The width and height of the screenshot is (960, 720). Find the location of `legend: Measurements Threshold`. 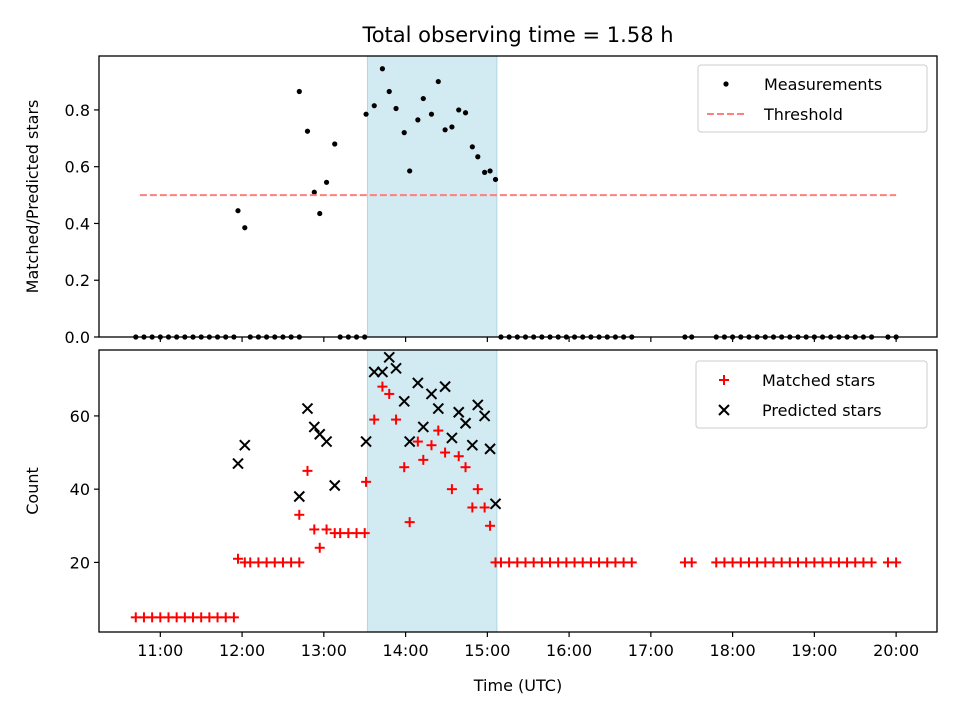

legend: Measurements Threshold is located at coordinates (812, 98).